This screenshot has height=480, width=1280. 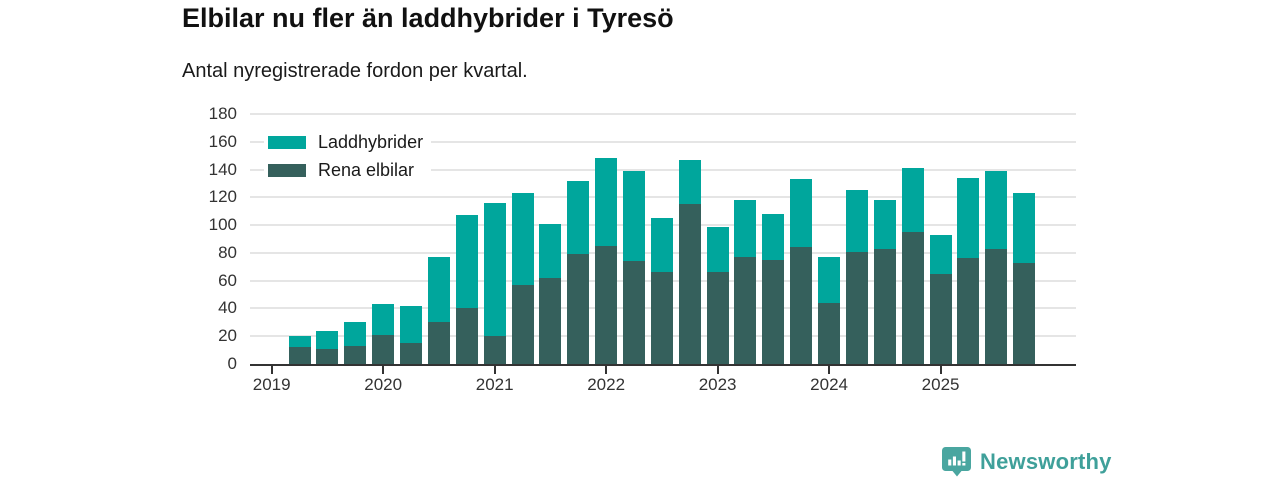 I want to click on y-tick-label: 0, so click(x=232, y=363).